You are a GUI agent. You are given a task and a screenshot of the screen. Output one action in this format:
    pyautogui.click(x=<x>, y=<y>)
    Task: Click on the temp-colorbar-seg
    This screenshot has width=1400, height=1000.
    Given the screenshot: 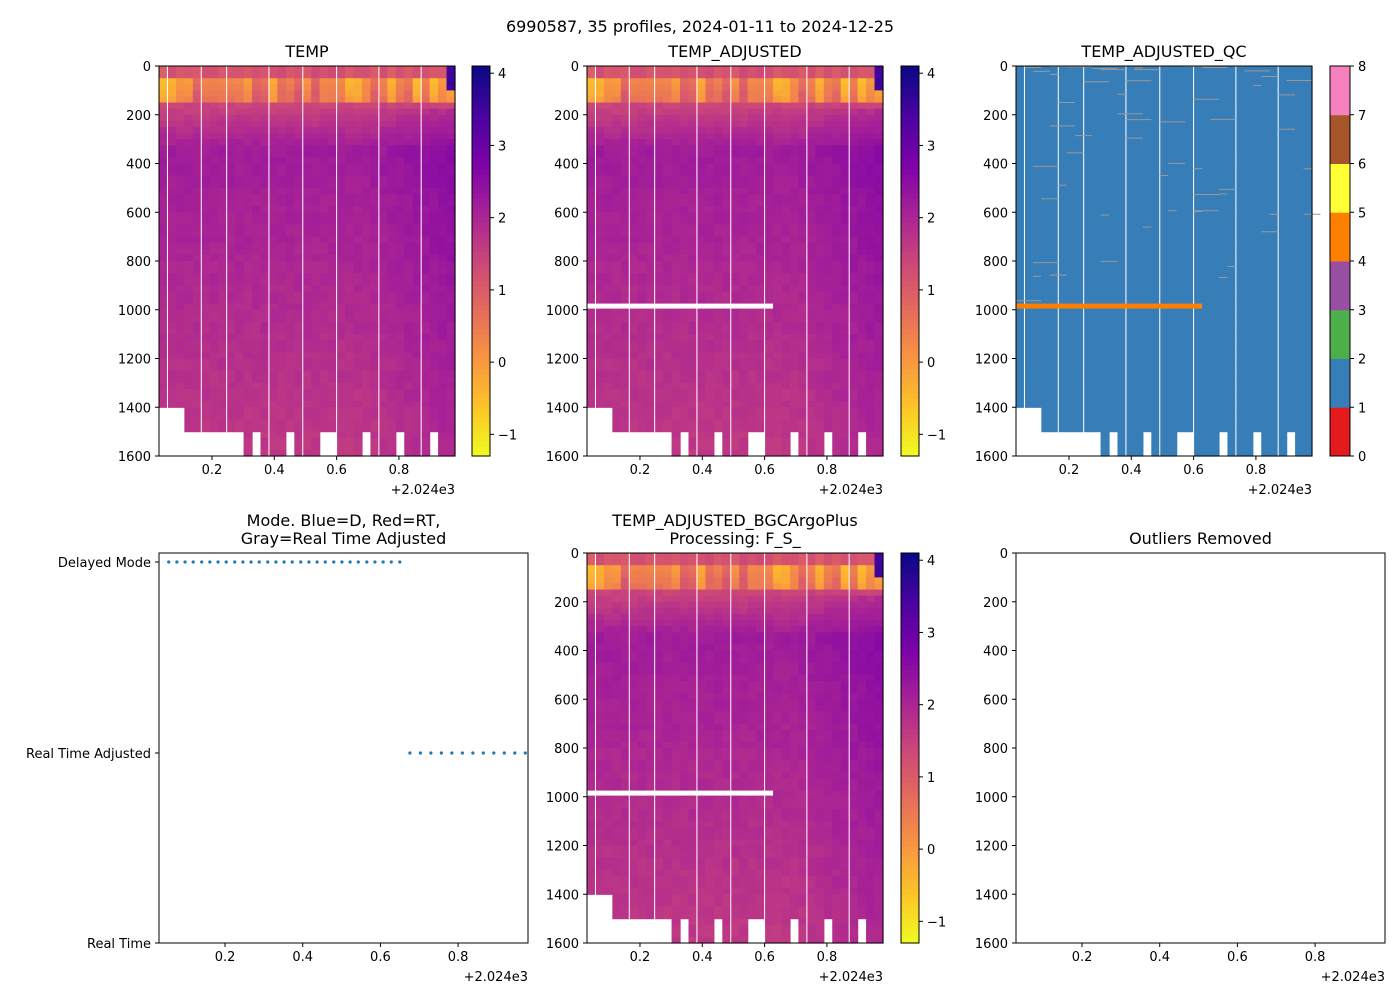 What is the action you would take?
    pyautogui.click(x=481, y=239)
    